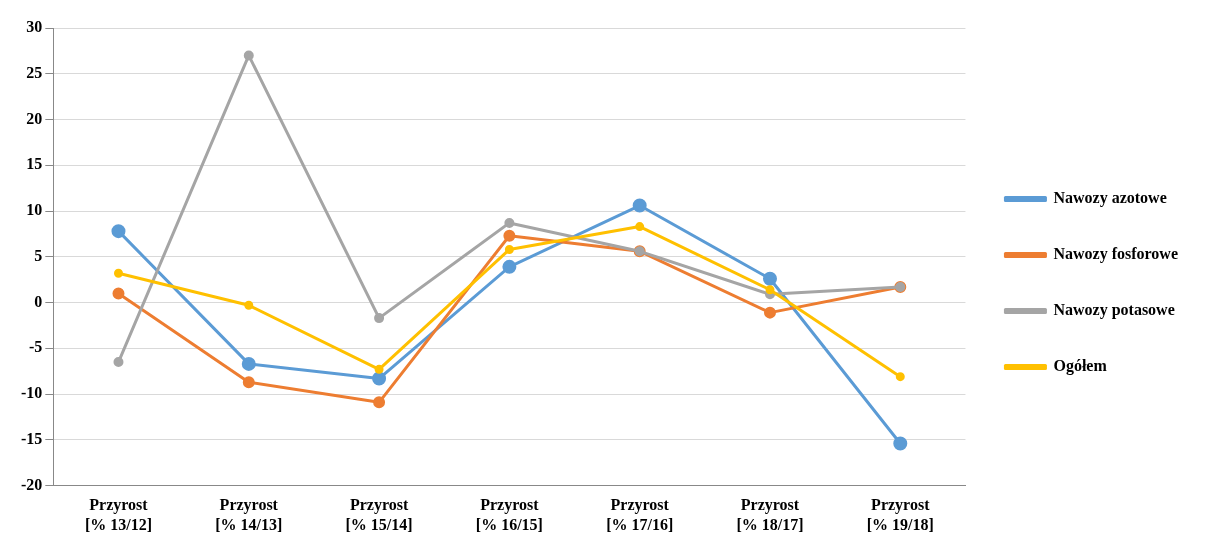 The width and height of the screenshot is (1206, 551). What do you see at coordinates (509, 514) in the screenshot?
I see `x-tick-label: Przyrost [% 16/15]` at bounding box center [509, 514].